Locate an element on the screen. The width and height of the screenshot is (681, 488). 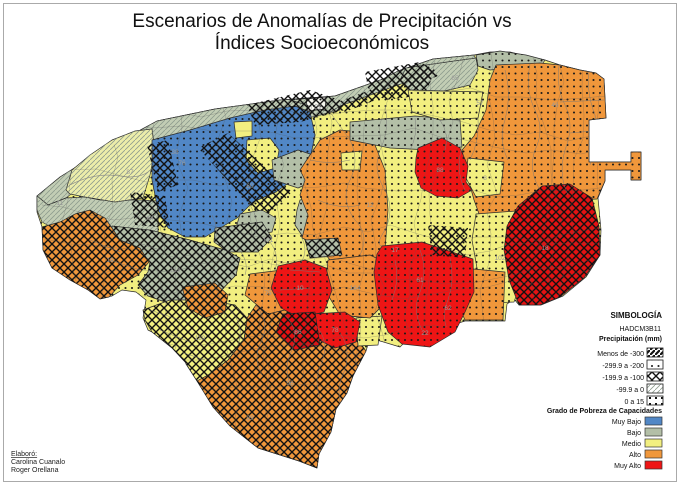
svg-text: 12 is located at coordinates (370, 205).